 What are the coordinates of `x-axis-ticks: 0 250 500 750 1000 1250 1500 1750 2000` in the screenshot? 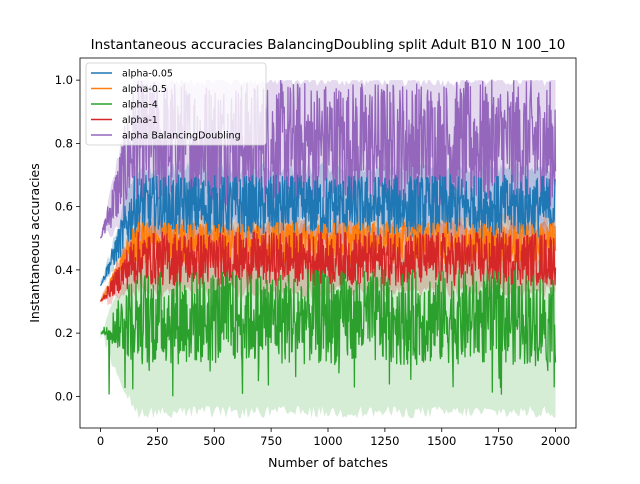 It's located at (333, 438).